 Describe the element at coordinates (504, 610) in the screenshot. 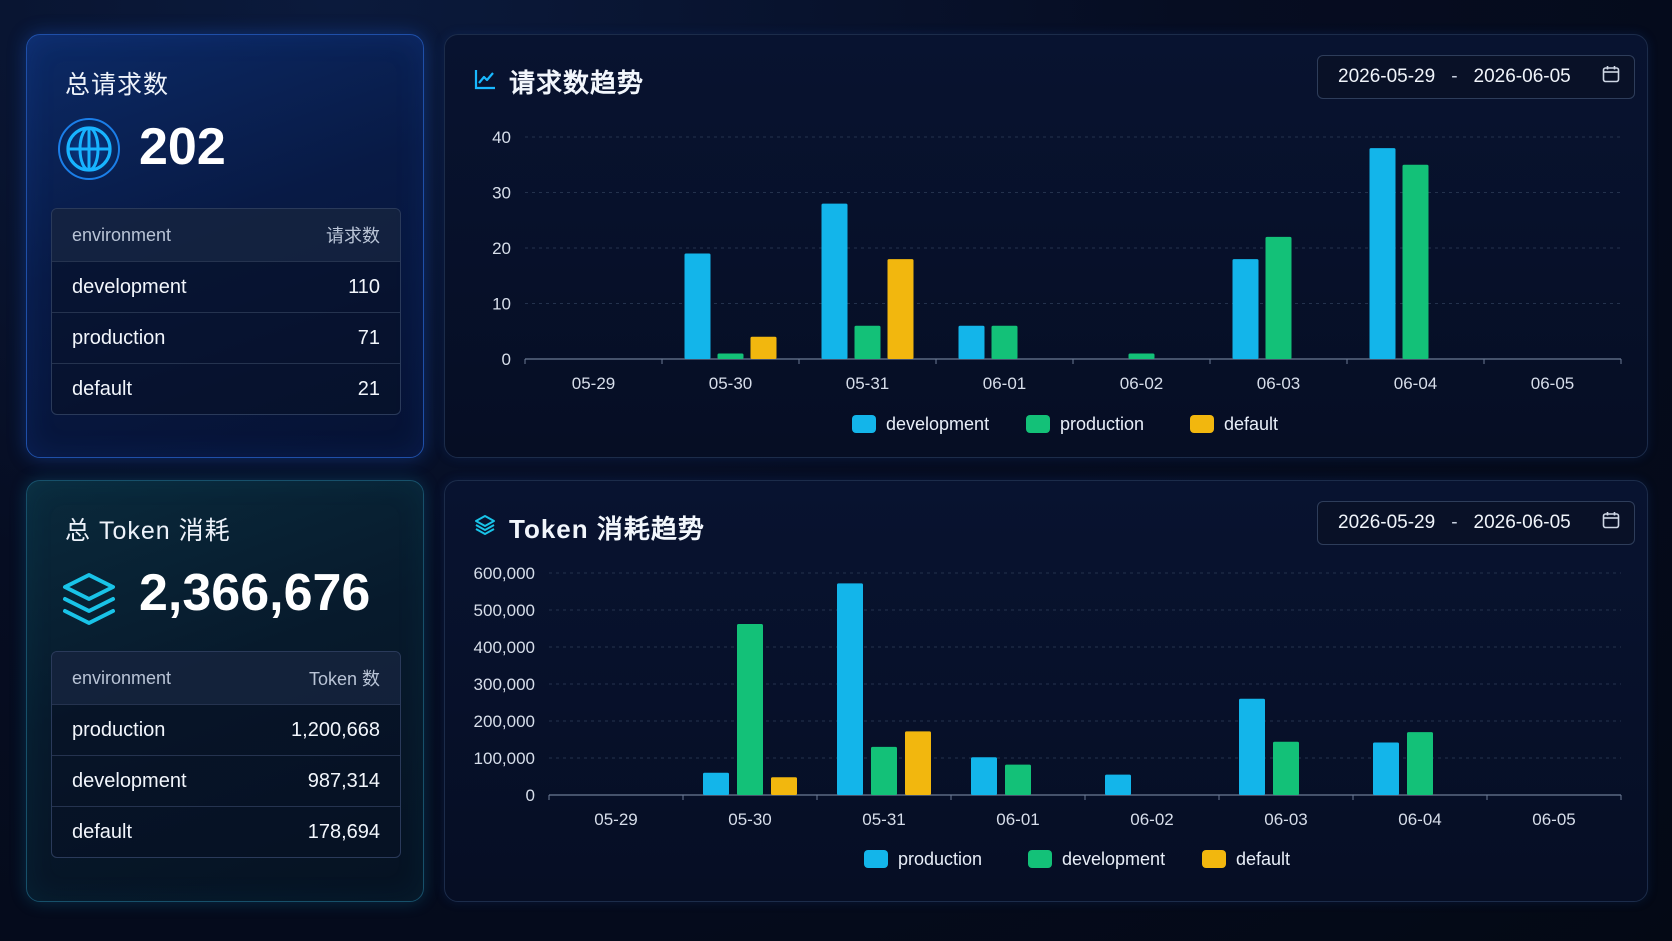

I see `y-tick-label: 500,000` at that location.